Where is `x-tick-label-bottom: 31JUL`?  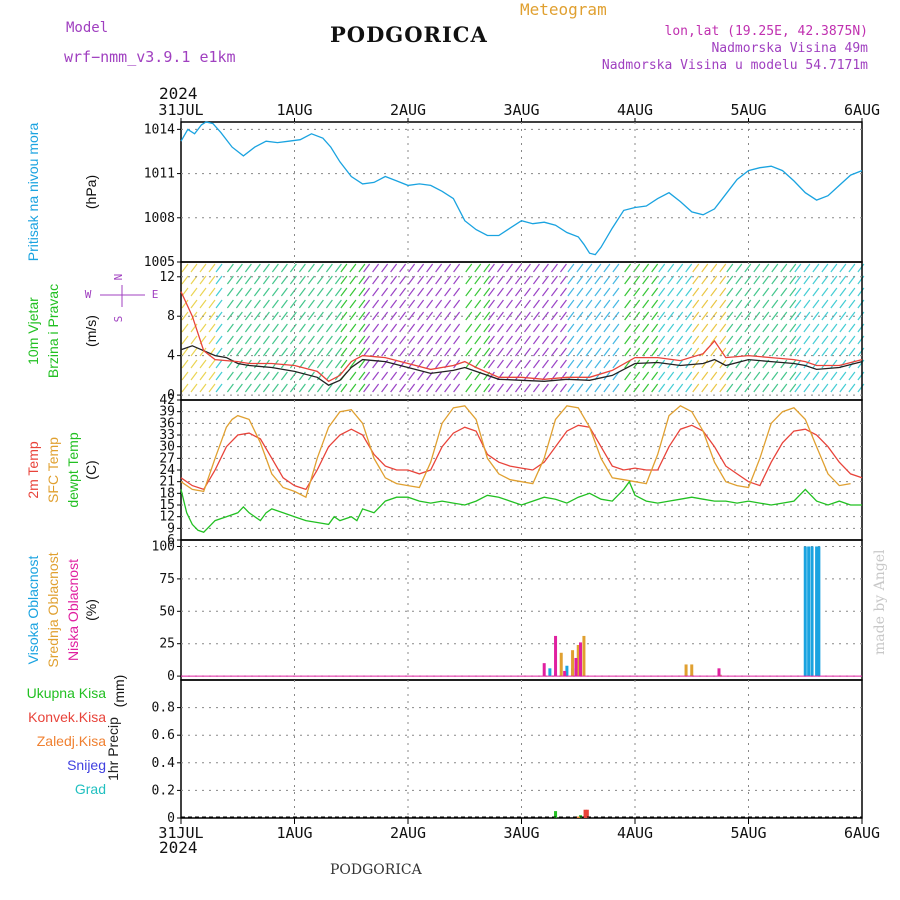
x-tick-label-bottom: 31JUL is located at coordinates (180, 833).